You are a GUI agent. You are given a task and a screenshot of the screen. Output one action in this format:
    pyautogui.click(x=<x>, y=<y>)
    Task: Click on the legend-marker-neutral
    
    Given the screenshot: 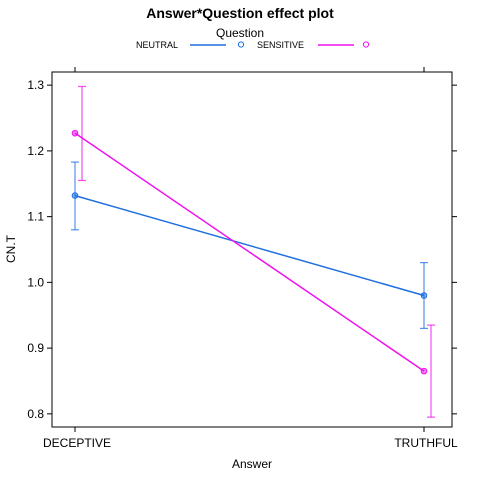 What is the action you would take?
    pyautogui.click(x=241, y=44)
    